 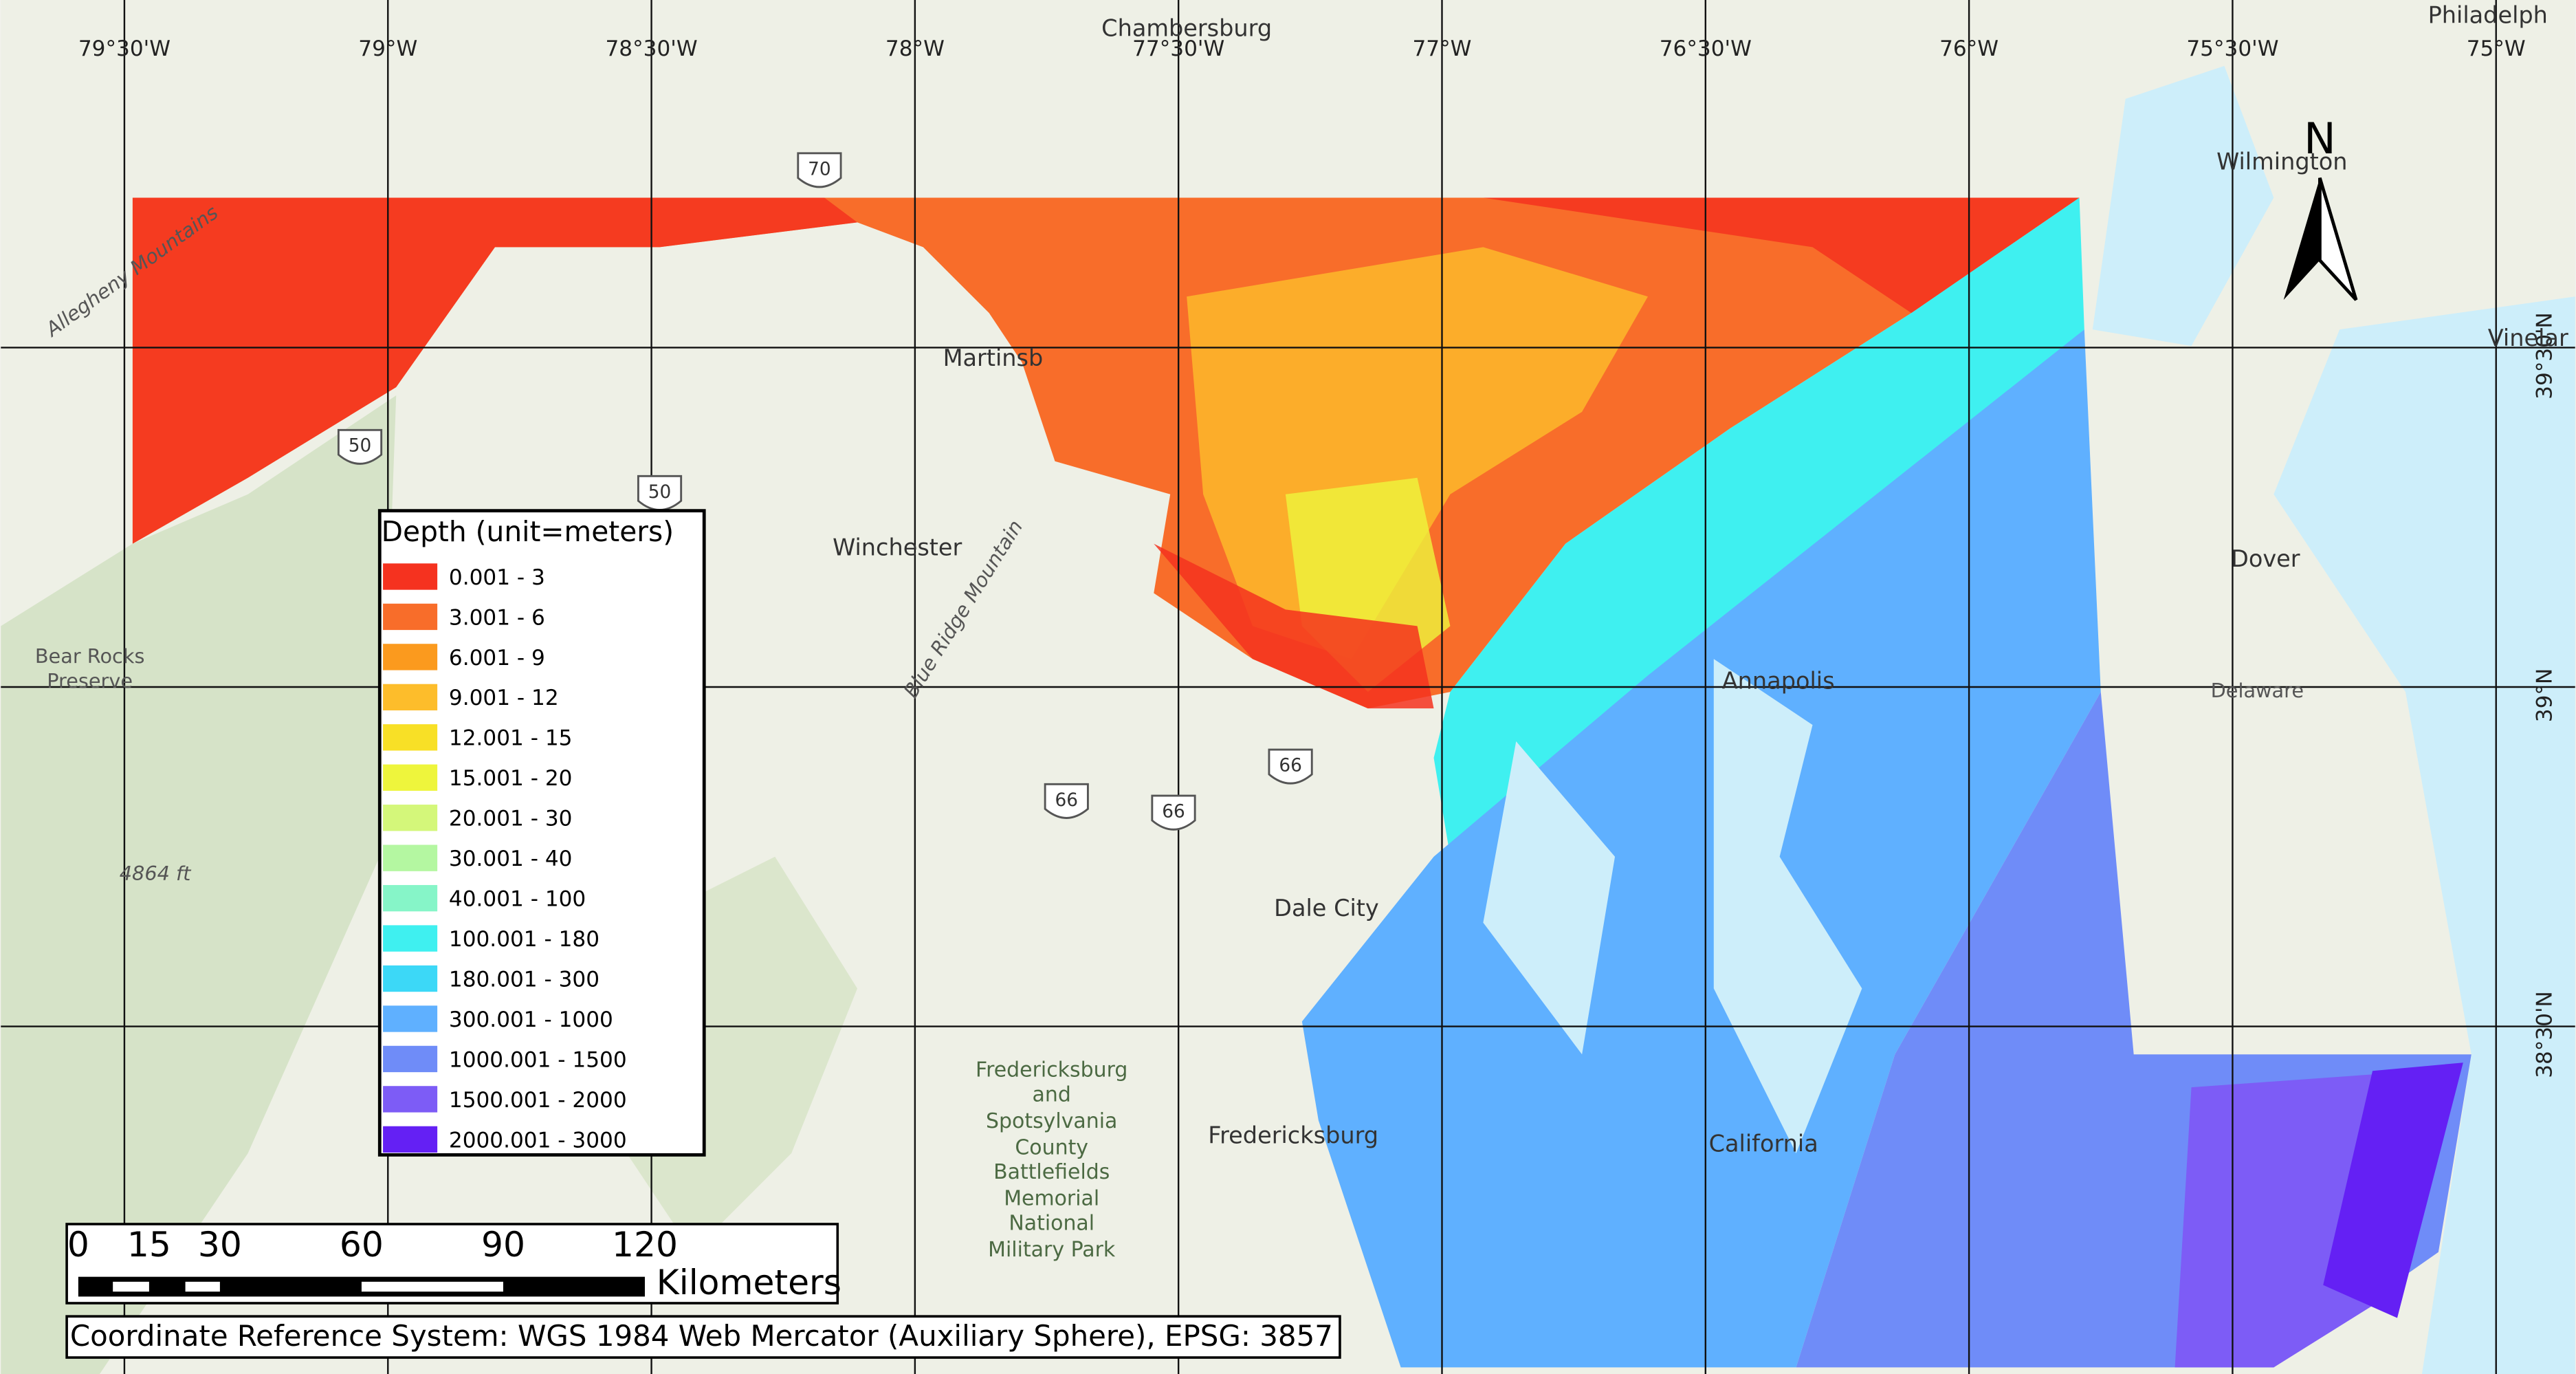 I want to click on legend-label: 1000.001 - 1500, so click(x=538, y=1059).